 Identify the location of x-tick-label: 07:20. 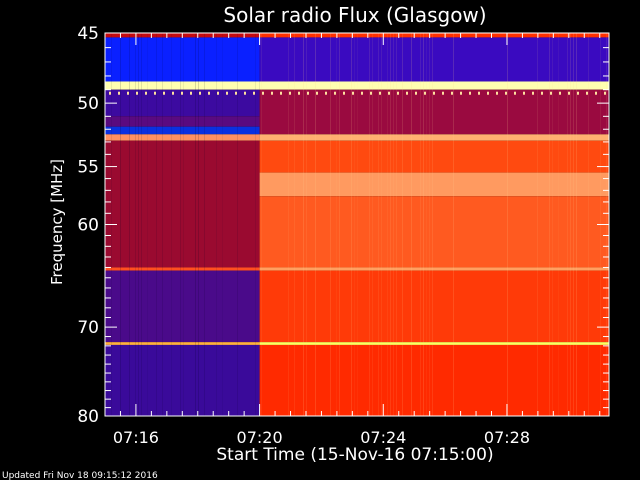
(260, 437).